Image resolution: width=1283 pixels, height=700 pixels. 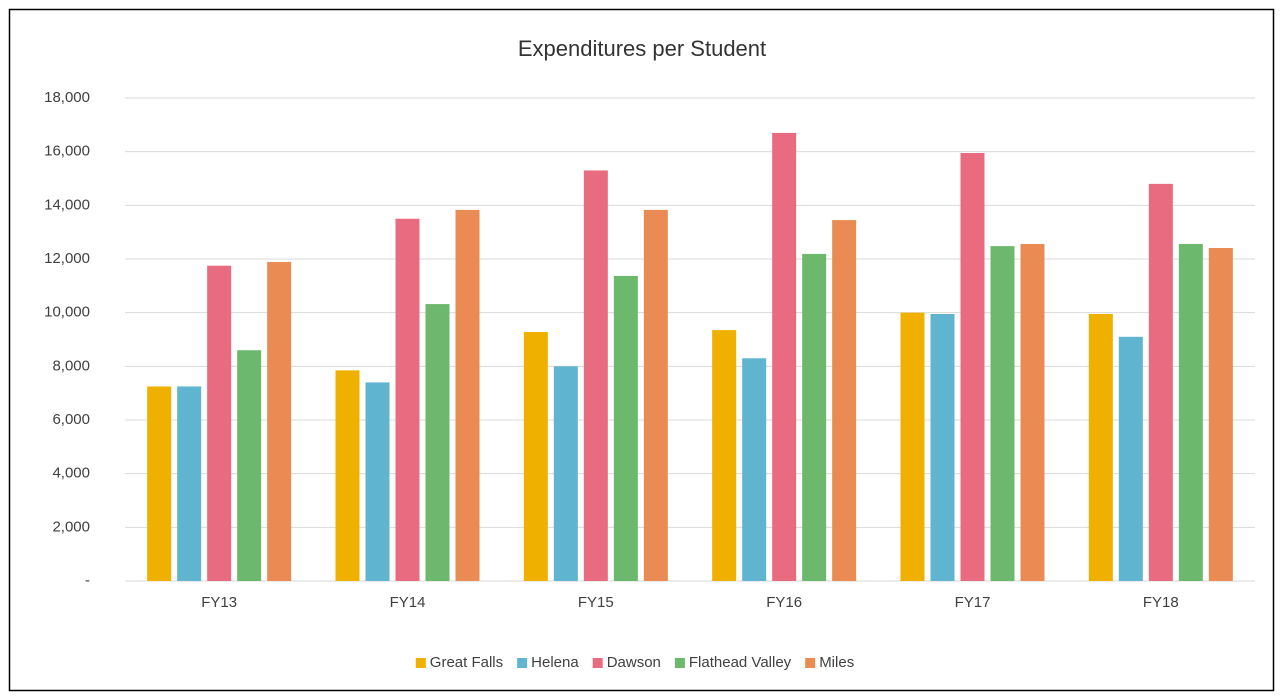 What do you see at coordinates (71, 526) in the screenshot?
I see `y-tick-label: 2,000` at bounding box center [71, 526].